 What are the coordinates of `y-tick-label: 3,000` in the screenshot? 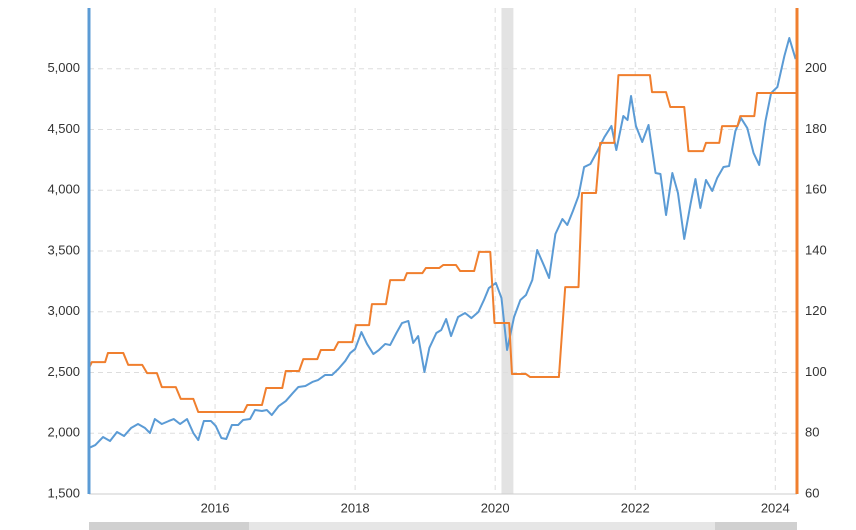 It's located at (63, 310).